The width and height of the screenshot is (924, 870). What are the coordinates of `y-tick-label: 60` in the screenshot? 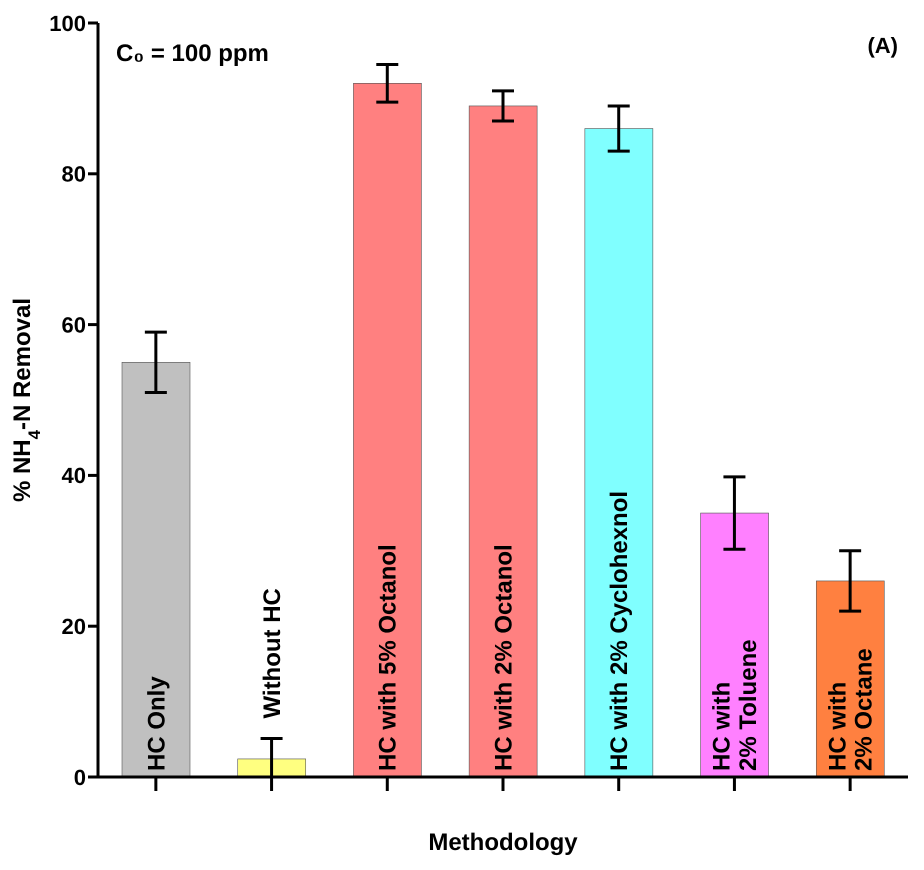 It's located at (74, 325).